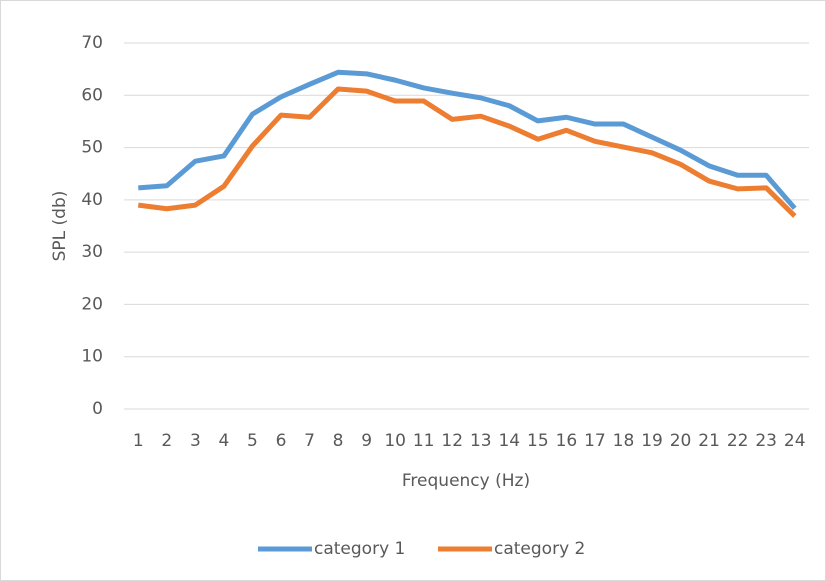 The width and height of the screenshot is (826, 581). What do you see at coordinates (309, 441) in the screenshot?
I see `x-tick-label: 7` at bounding box center [309, 441].